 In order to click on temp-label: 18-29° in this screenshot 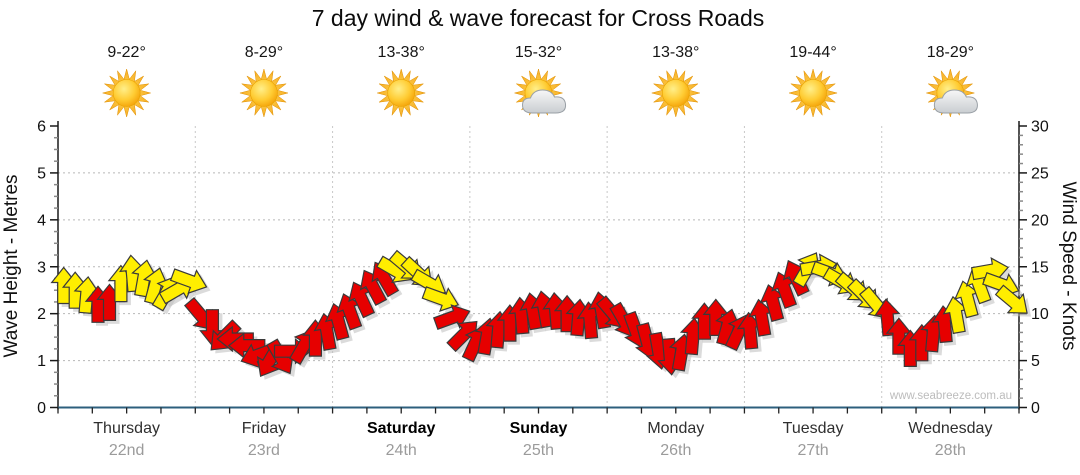, I will do `click(950, 52)`.